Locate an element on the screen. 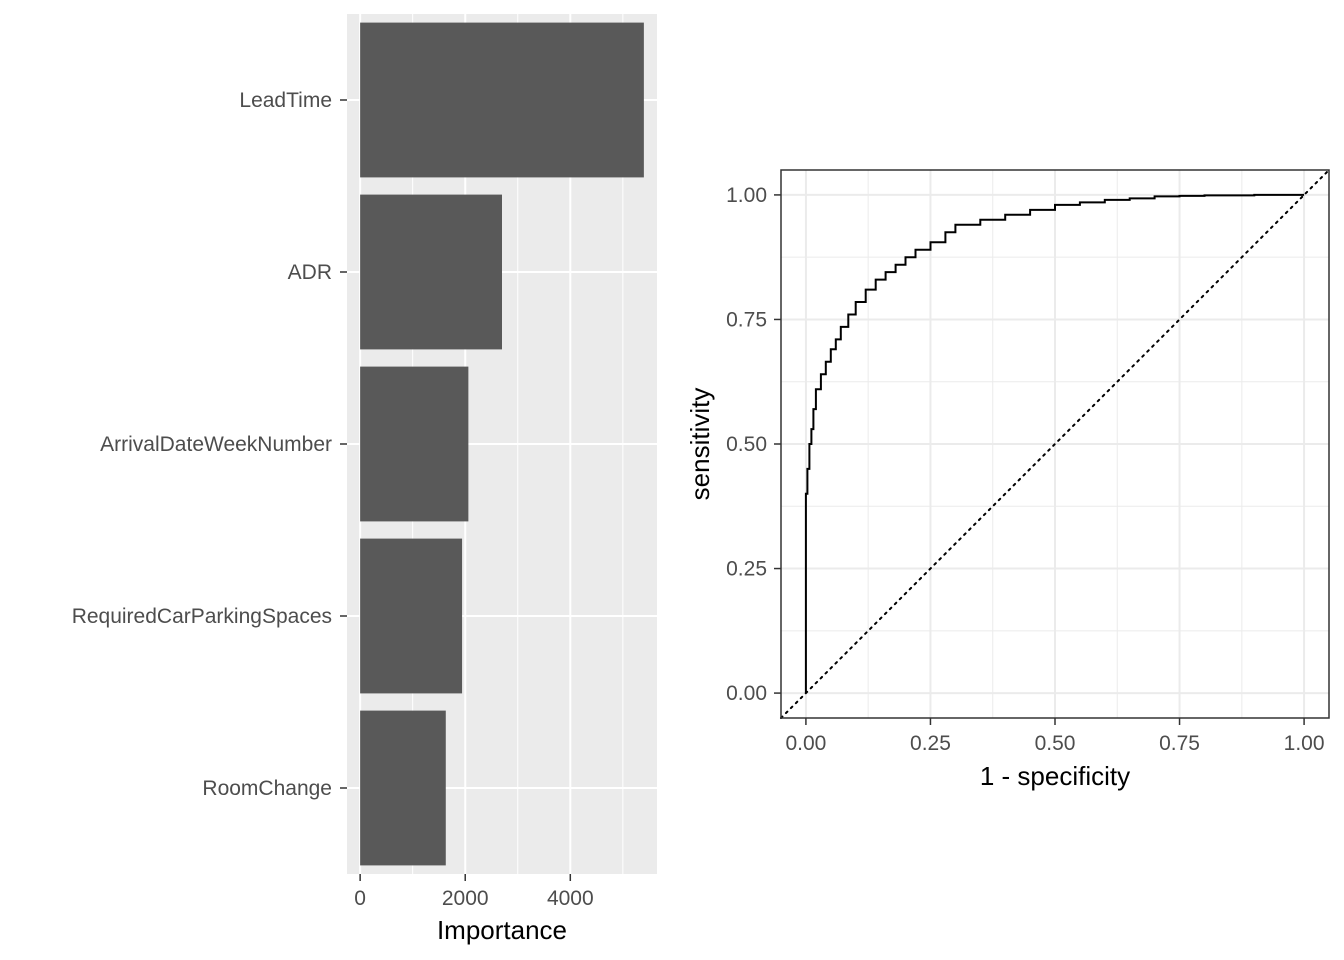 The width and height of the screenshot is (1344, 960). y-tick-label: RoomChange is located at coordinates (267, 788).